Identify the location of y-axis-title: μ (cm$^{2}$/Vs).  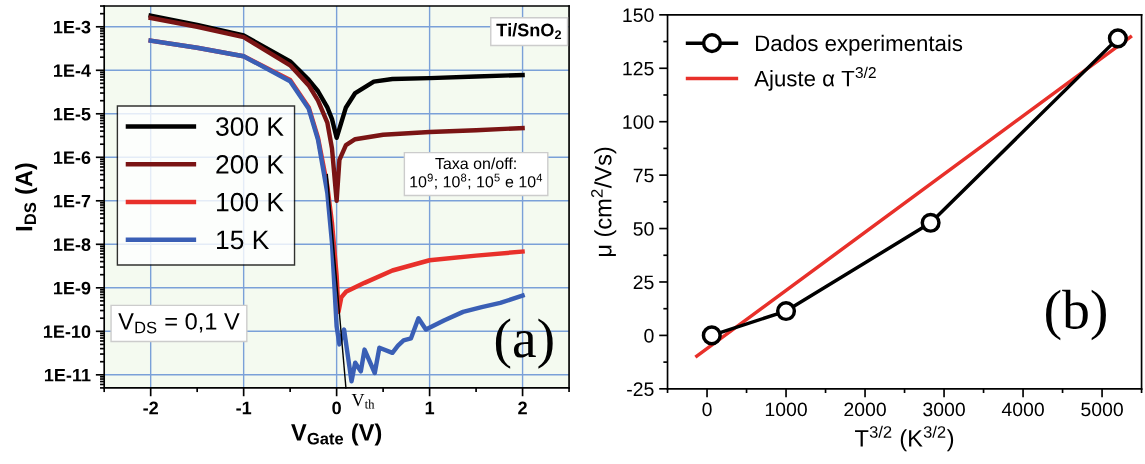
(604, 202).